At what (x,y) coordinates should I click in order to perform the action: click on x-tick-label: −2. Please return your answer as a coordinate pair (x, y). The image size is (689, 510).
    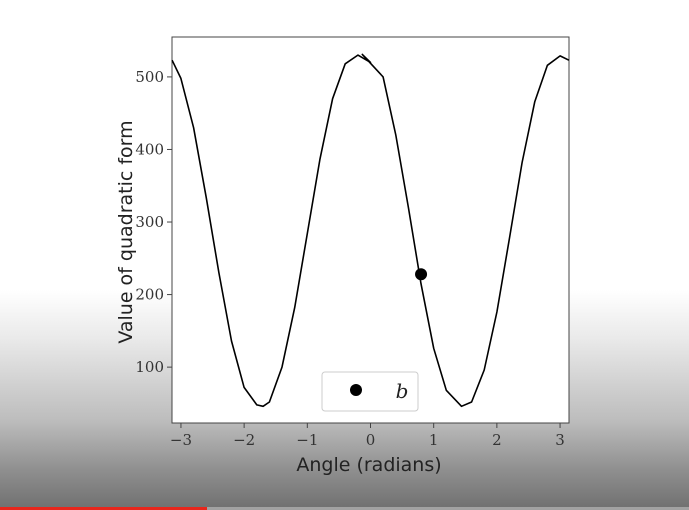
    Looking at the image, I should click on (244, 440).